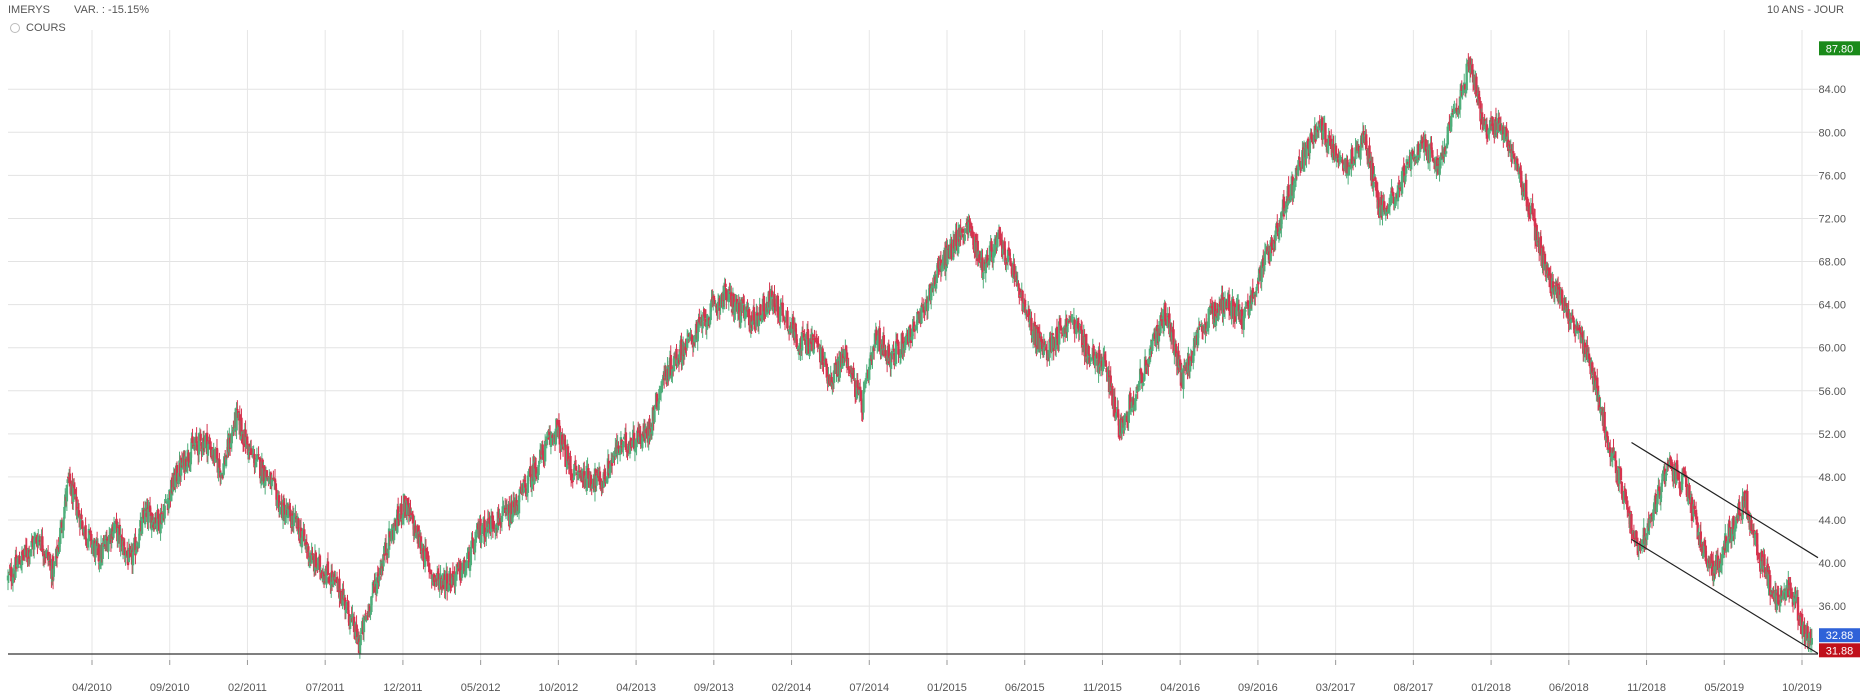 This screenshot has height=696, width=1860. Describe the element at coordinates (1805, 10) in the screenshot. I see `period-selector: 10 ANS - JOUR` at that location.